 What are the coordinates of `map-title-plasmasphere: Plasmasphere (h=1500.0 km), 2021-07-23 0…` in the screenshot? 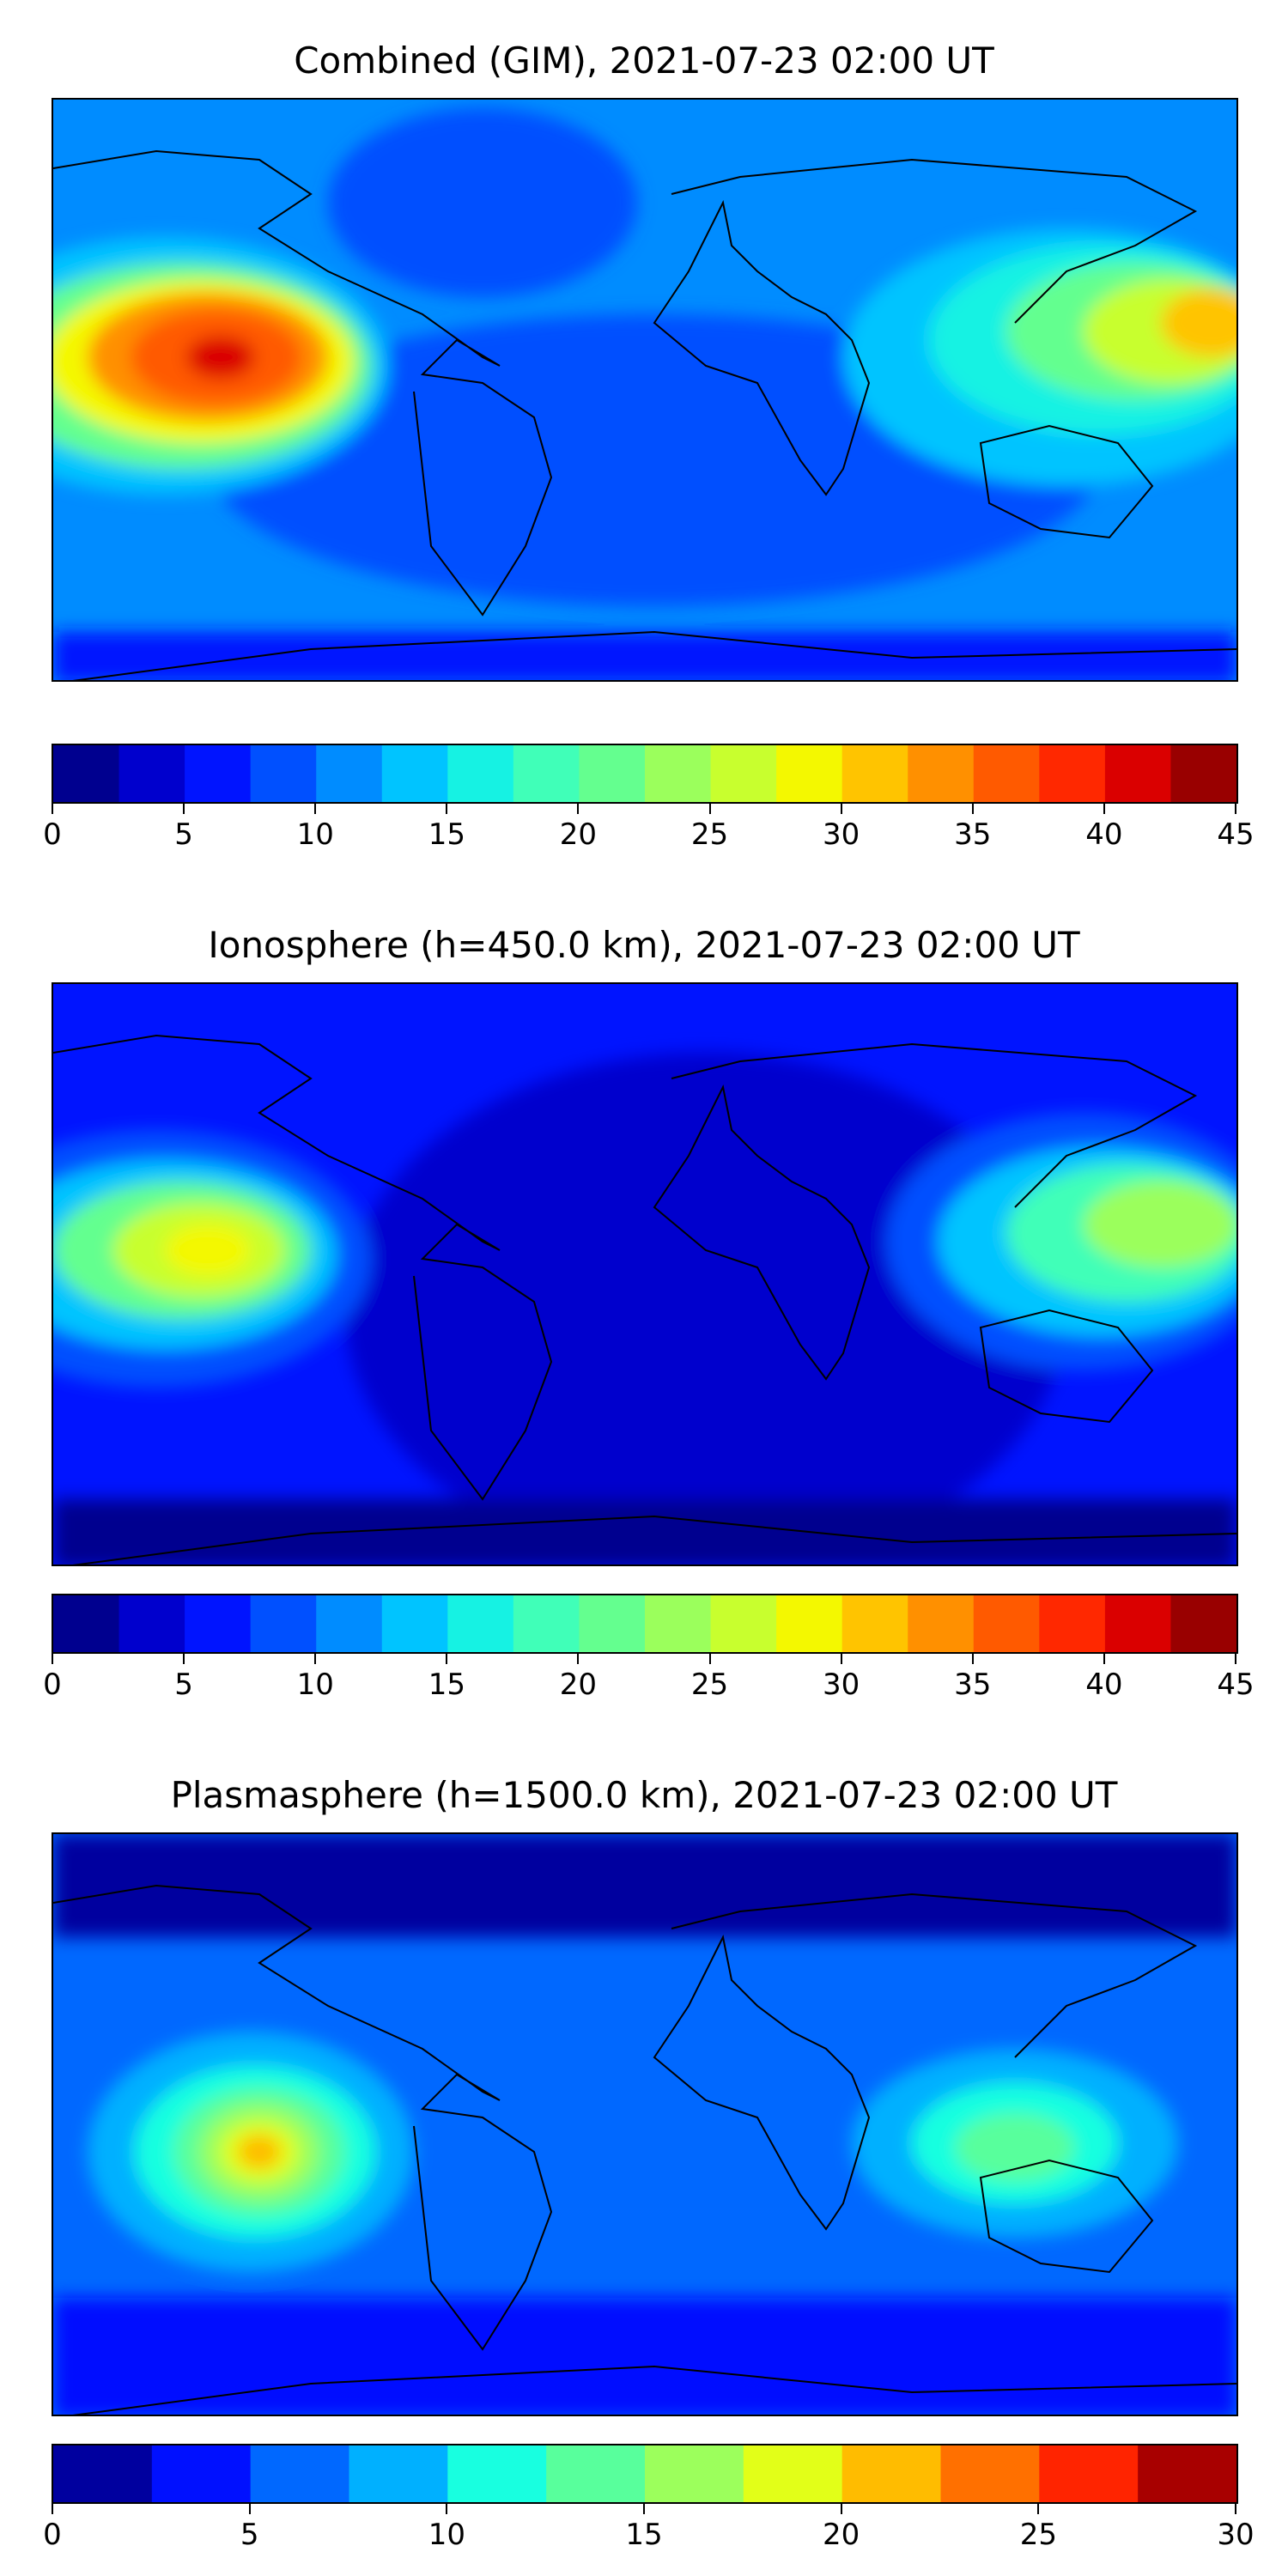 It's located at (644, 1795).